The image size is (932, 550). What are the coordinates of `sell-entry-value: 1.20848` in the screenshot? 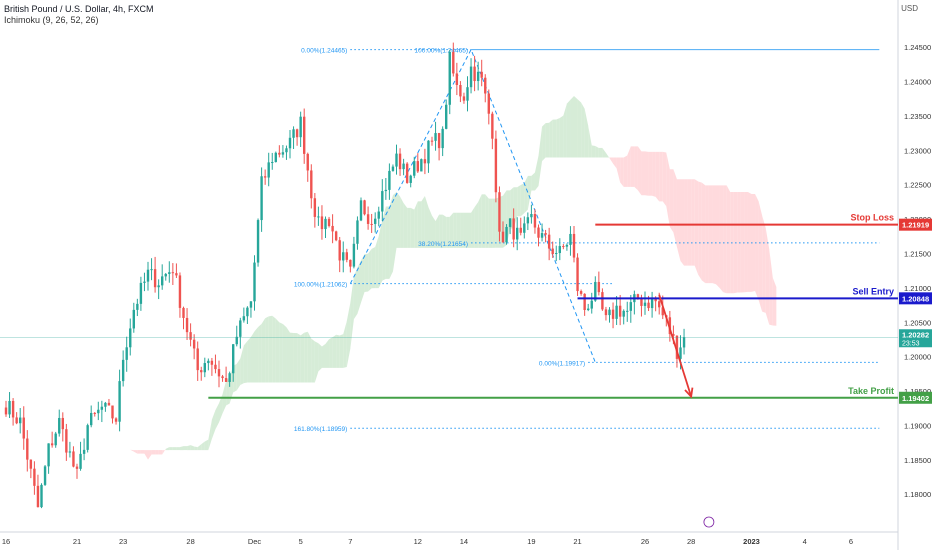 It's located at (915, 298).